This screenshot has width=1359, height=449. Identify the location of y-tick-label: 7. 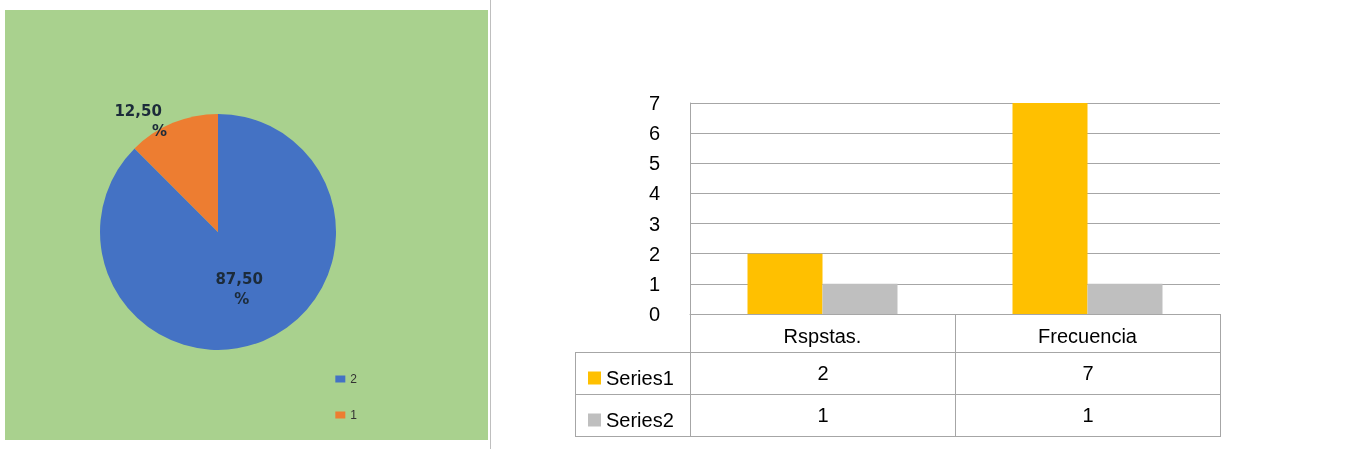
(654, 103).